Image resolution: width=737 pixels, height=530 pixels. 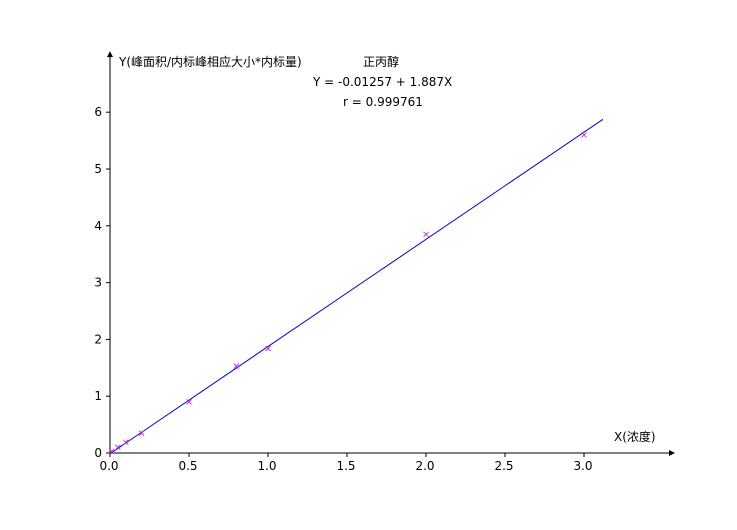 I want to click on y-axis-arrow, so click(x=110, y=54).